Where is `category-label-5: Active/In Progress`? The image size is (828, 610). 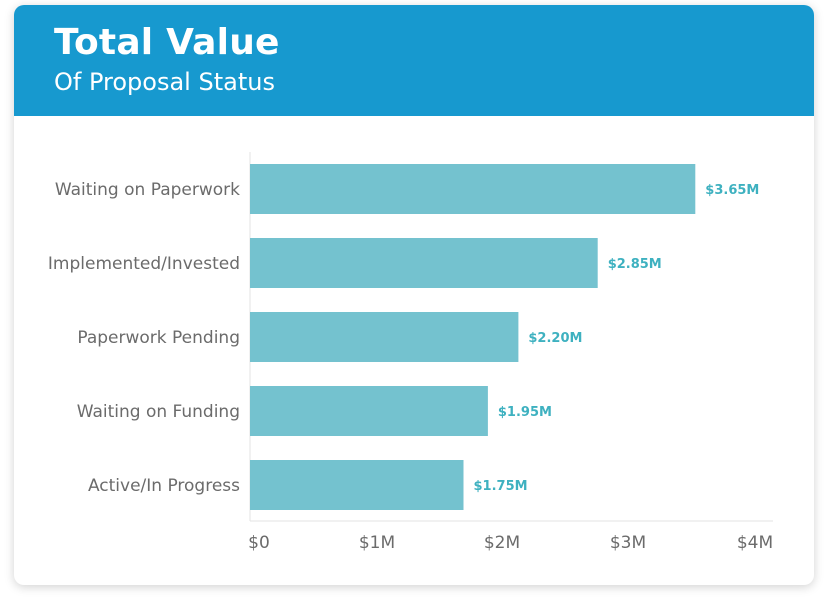 category-label-5: Active/In Progress is located at coordinates (164, 486).